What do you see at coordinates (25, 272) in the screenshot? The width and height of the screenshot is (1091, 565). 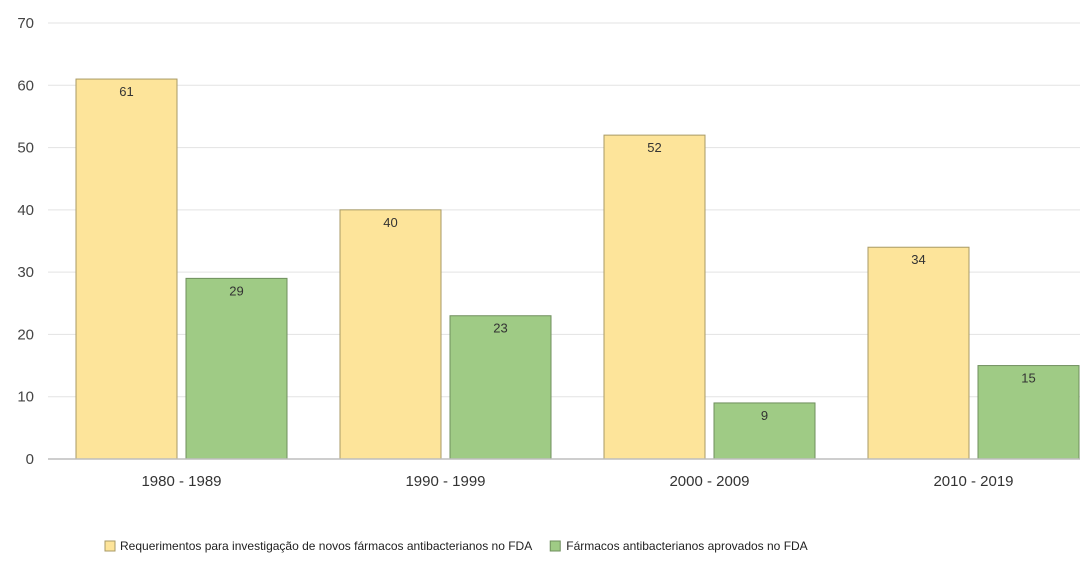 I see `y-tick-label: 30` at bounding box center [25, 272].